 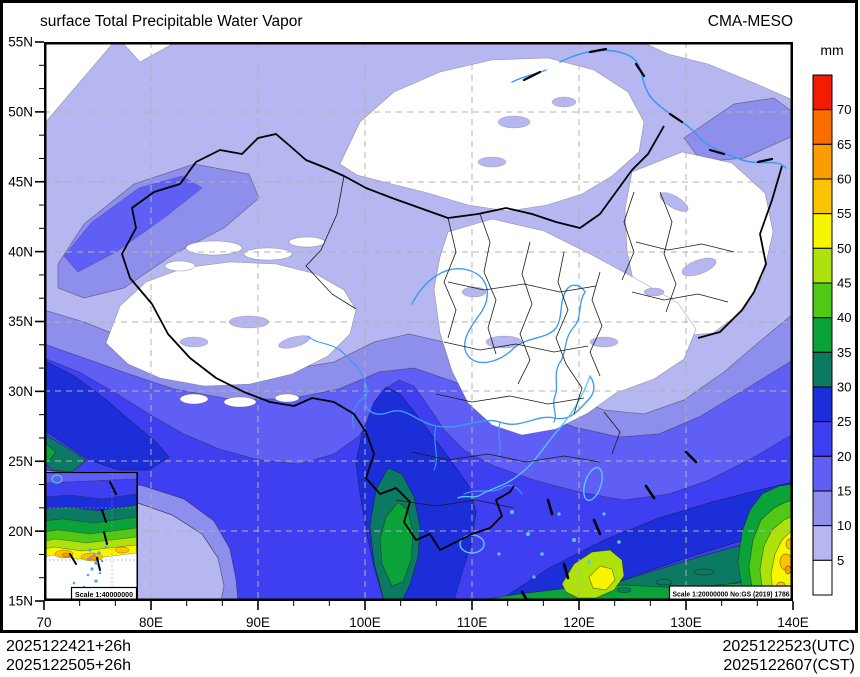 What do you see at coordinates (68, 656) in the screenshot?
I see `footer-run-times: 2025122421+26h 2025122505+26h` at bounding box center [68, 656].